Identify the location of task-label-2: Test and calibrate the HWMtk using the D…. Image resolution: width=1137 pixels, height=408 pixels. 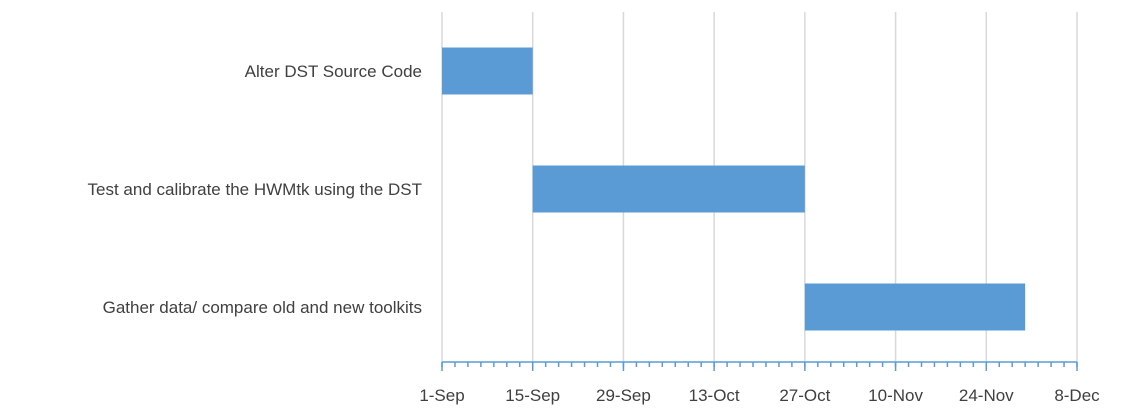
(255, 189).